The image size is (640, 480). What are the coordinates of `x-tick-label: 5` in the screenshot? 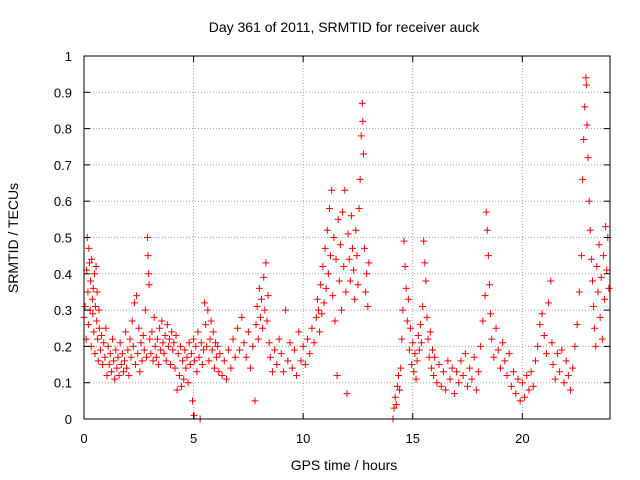 It's located at (193, 438).